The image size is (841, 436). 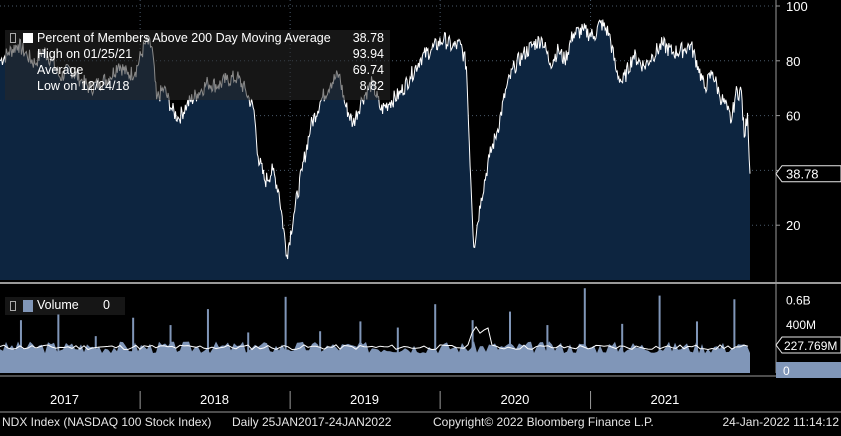 I want to click on last-value-badge-box, so click(x=808, y=174).